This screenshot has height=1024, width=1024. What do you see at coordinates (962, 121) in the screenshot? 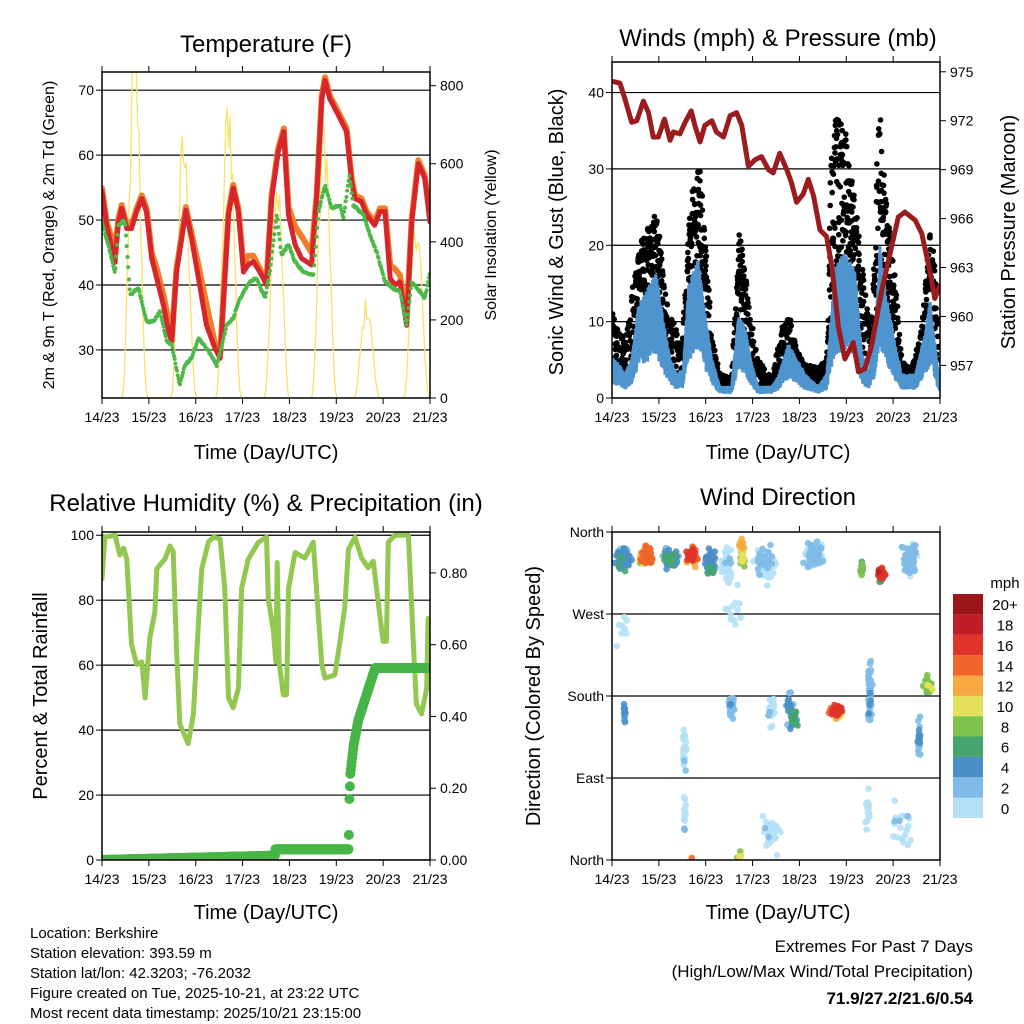
I see `y-right-tick-label: 972` at bounding box center [962, 121].